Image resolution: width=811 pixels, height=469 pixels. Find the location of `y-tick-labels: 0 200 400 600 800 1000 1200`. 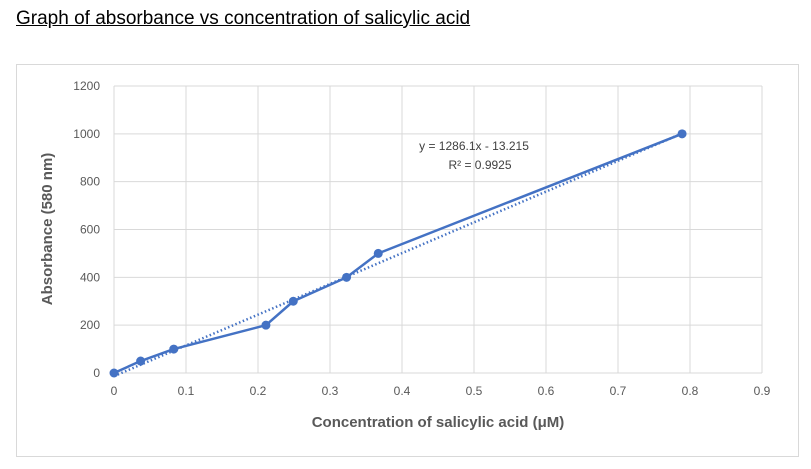

y-tick-labels: 0 200 400 600 800 1000 1200 is located at coordinates (86, 229).